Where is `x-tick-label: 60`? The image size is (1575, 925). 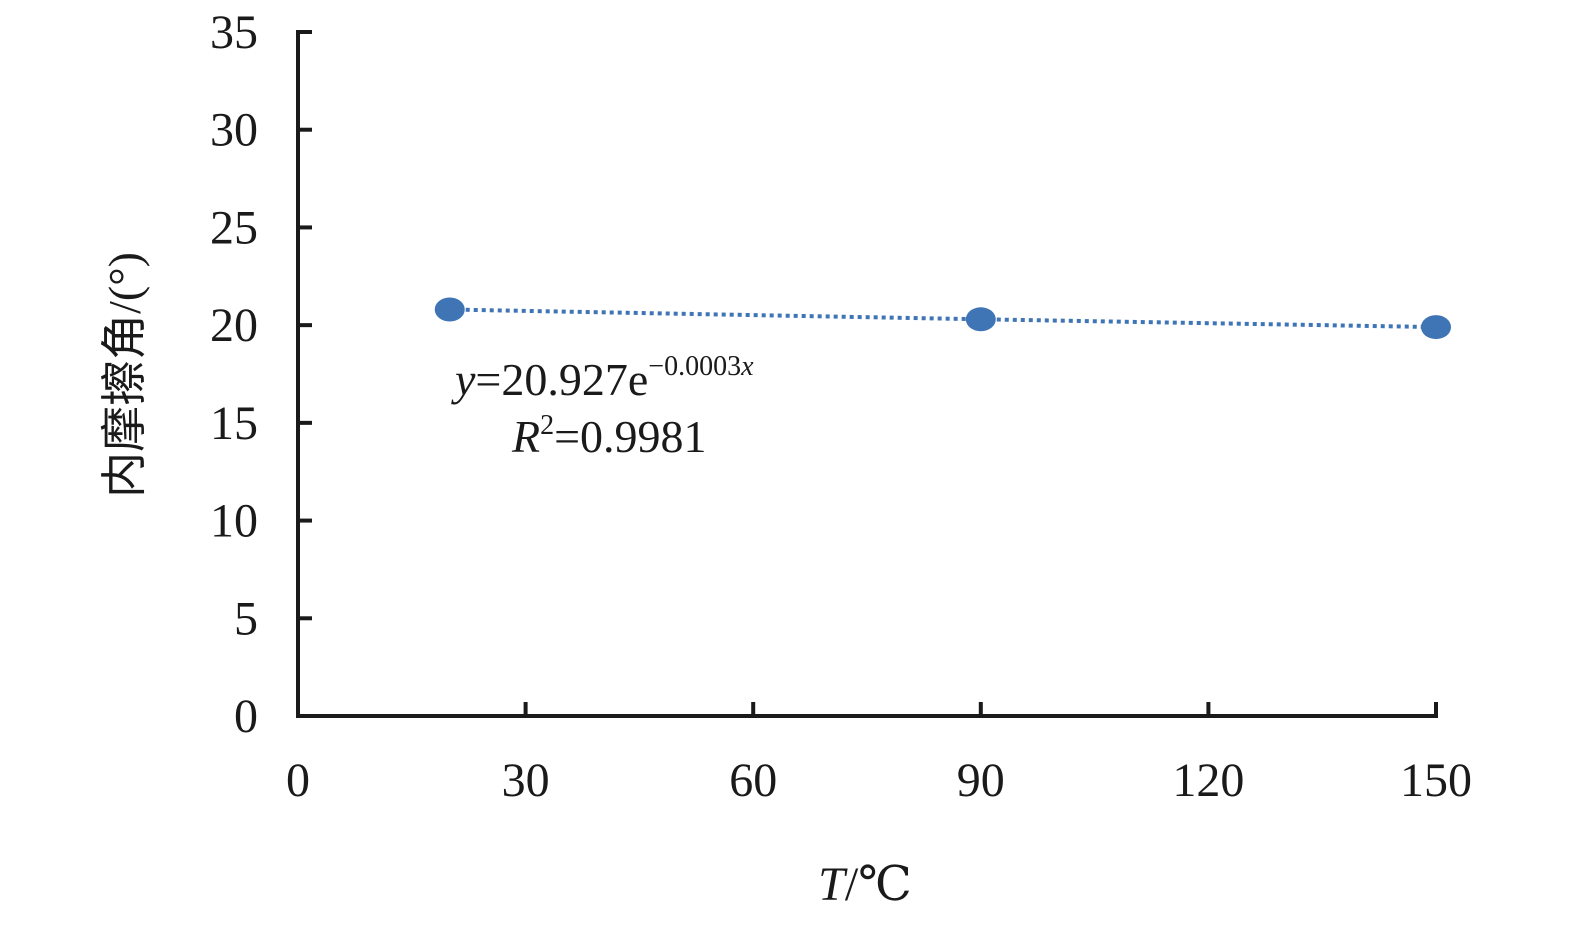
x-tick-label: 60 is located at coordinates (753, 780).